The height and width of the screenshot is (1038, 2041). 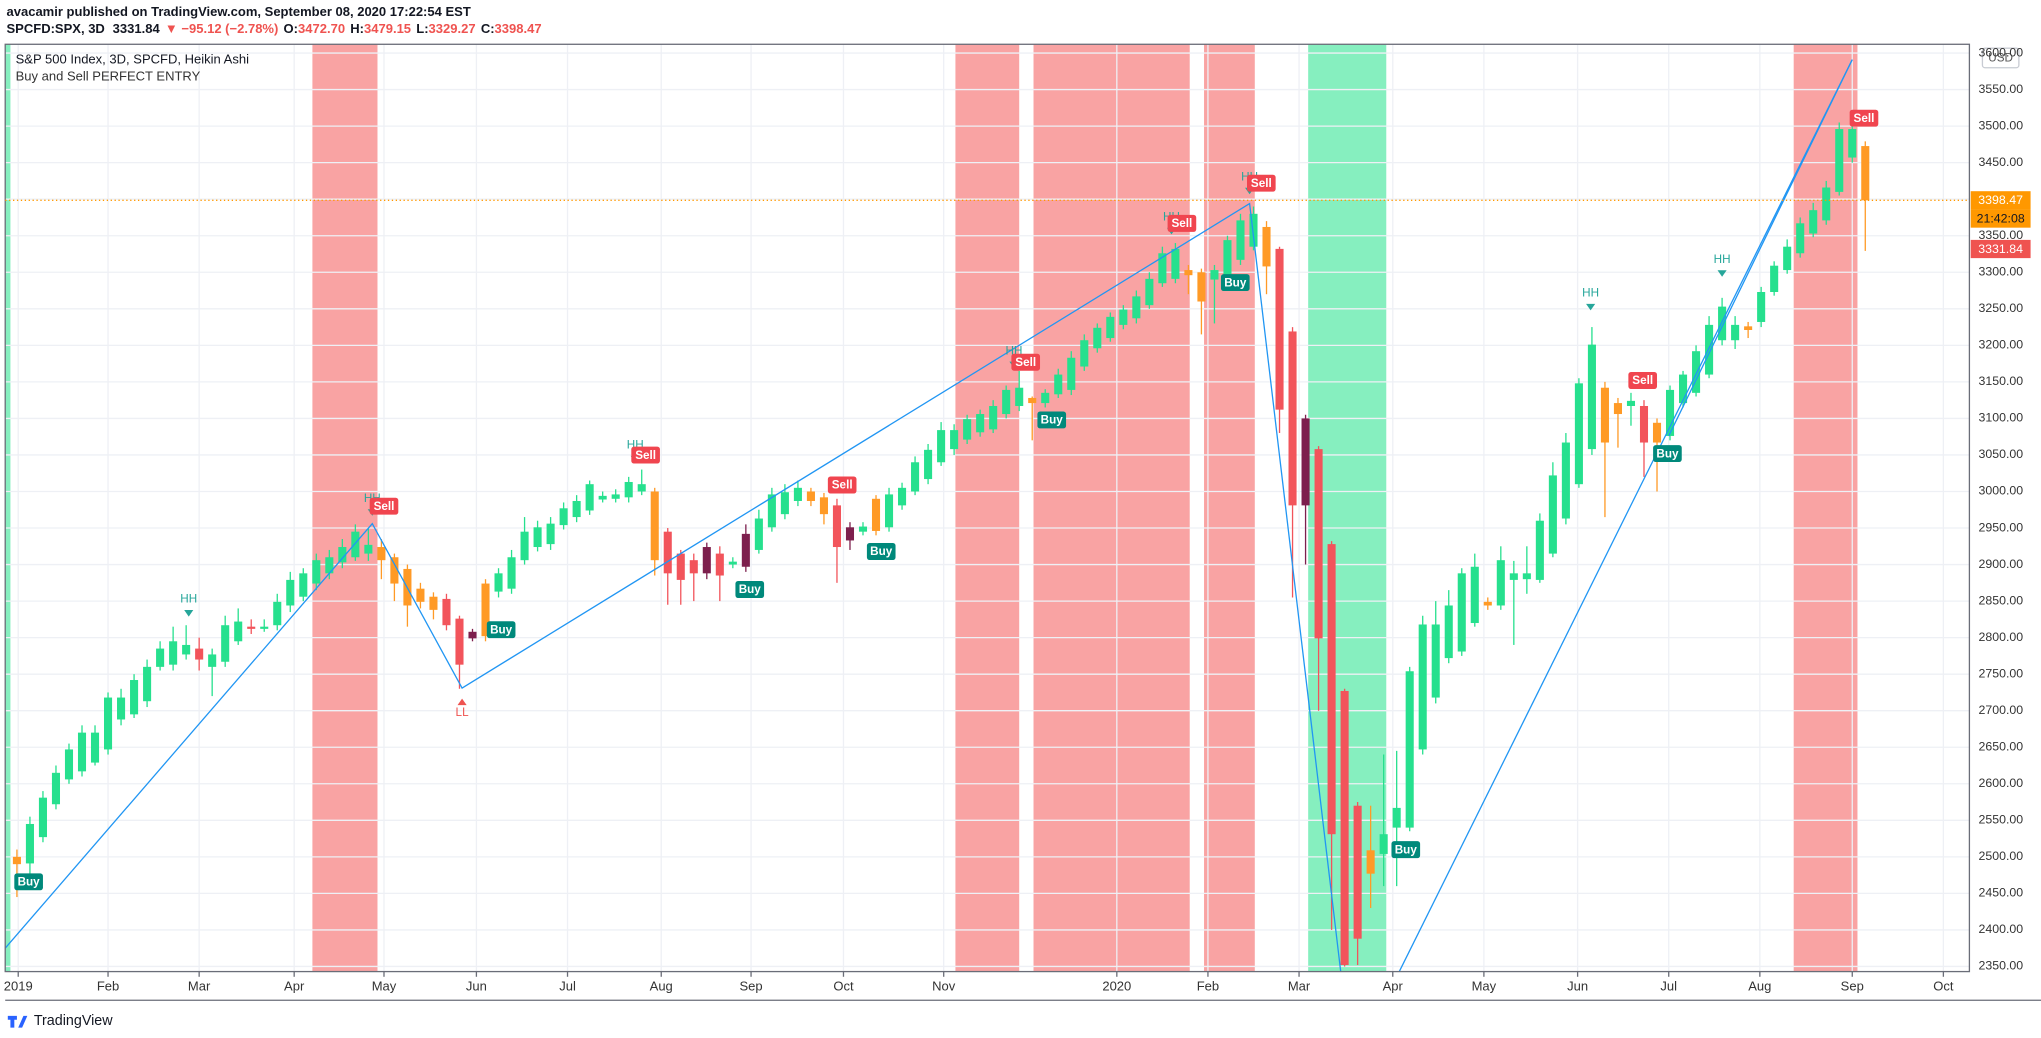 What do you see at coordinates (2001, 527) in the screenshot?
I see `y-tick-label: 2950.00` at bounding box center [2001, 527].